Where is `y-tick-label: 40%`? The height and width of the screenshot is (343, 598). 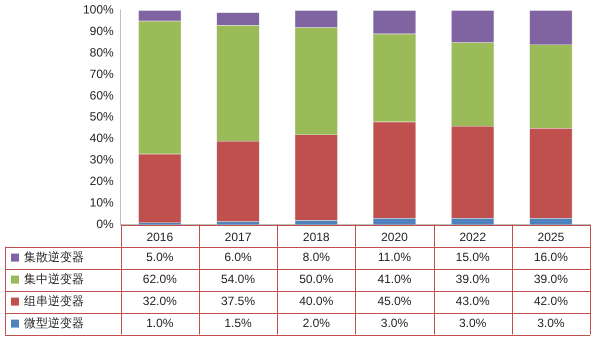 y-tick-label: 40% is located at coordinates (102, 138).